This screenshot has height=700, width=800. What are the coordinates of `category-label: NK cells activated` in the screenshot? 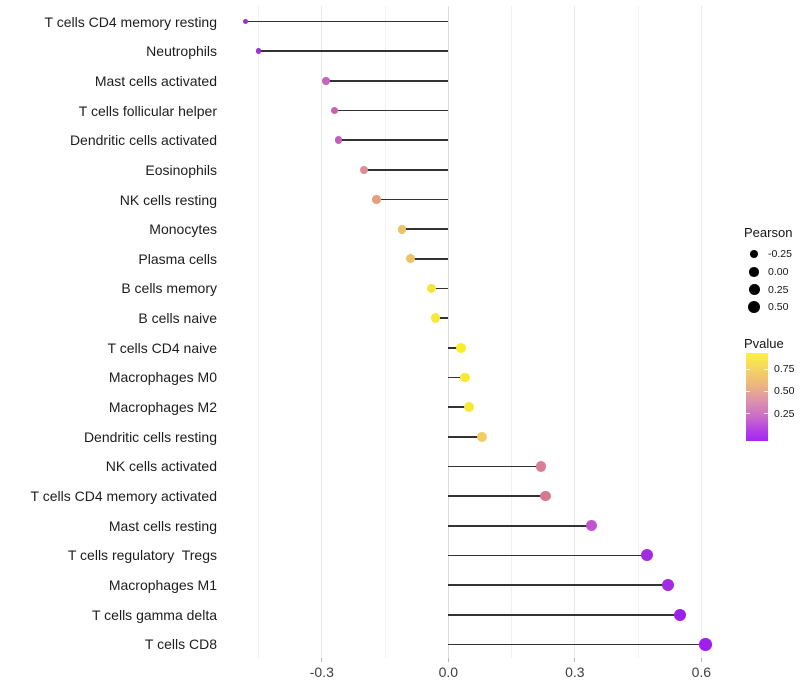 It's located at (161, 466).